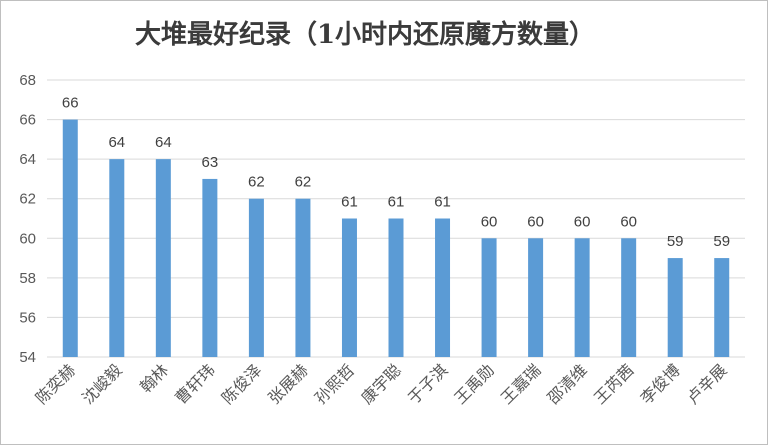 Image resolution: width=768 pixels, height=445 pixels. Describe the element at coordinates (27, 219) in the screenshot. I see `y-axis-ticks: 54 56 58 60 62 64 66 68` at that location.